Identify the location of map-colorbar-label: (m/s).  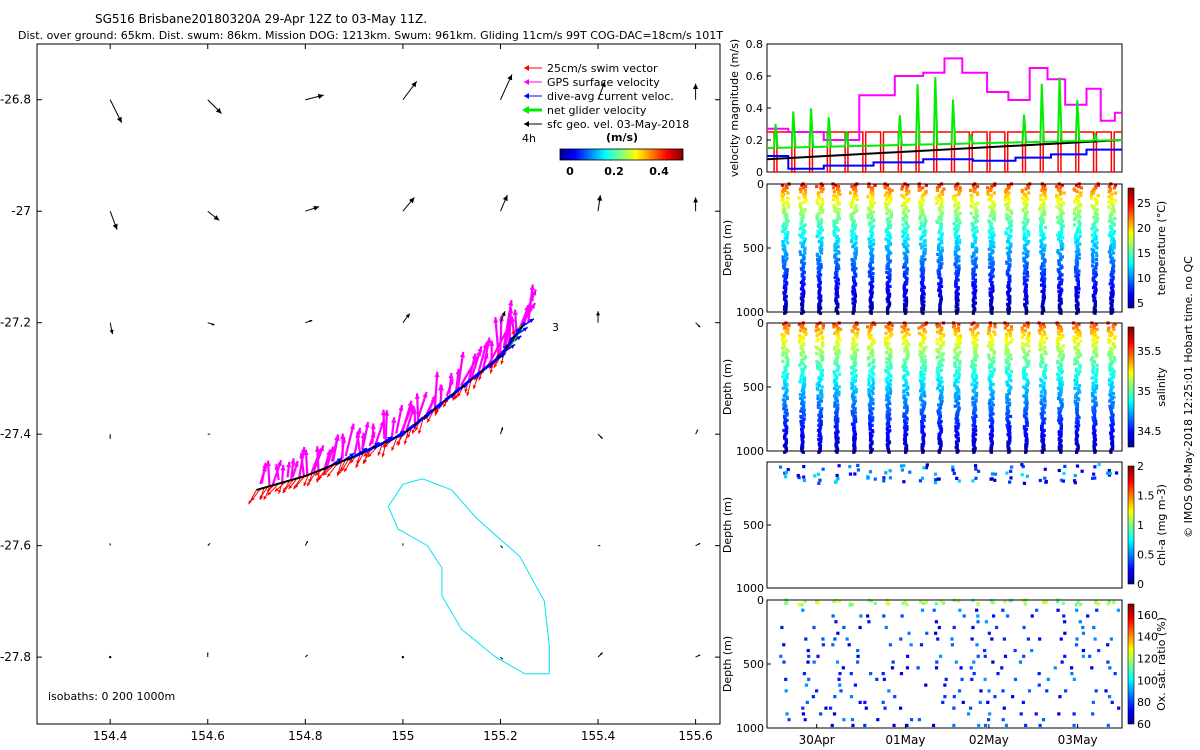
(622, 137).